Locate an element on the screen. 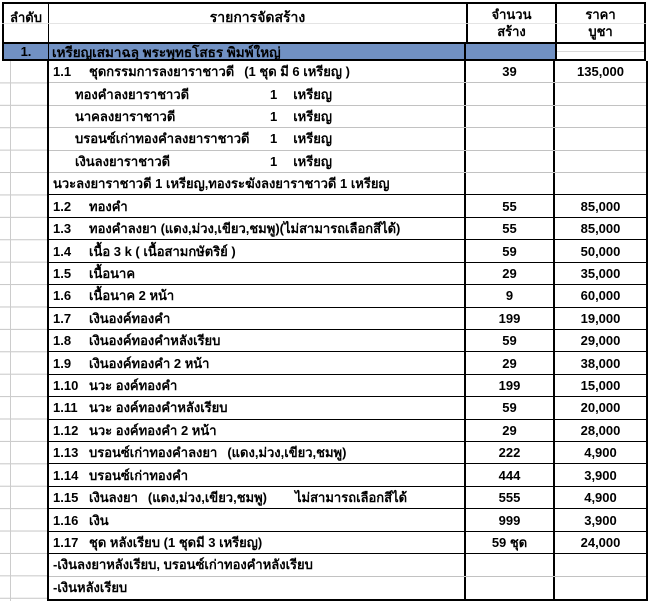 The image size is (650, 606). item-description-cell: 1.4 เนื้อ 3 k ( เนื้อสามกษัตริย์ ) is located at coordinates (257, 251).